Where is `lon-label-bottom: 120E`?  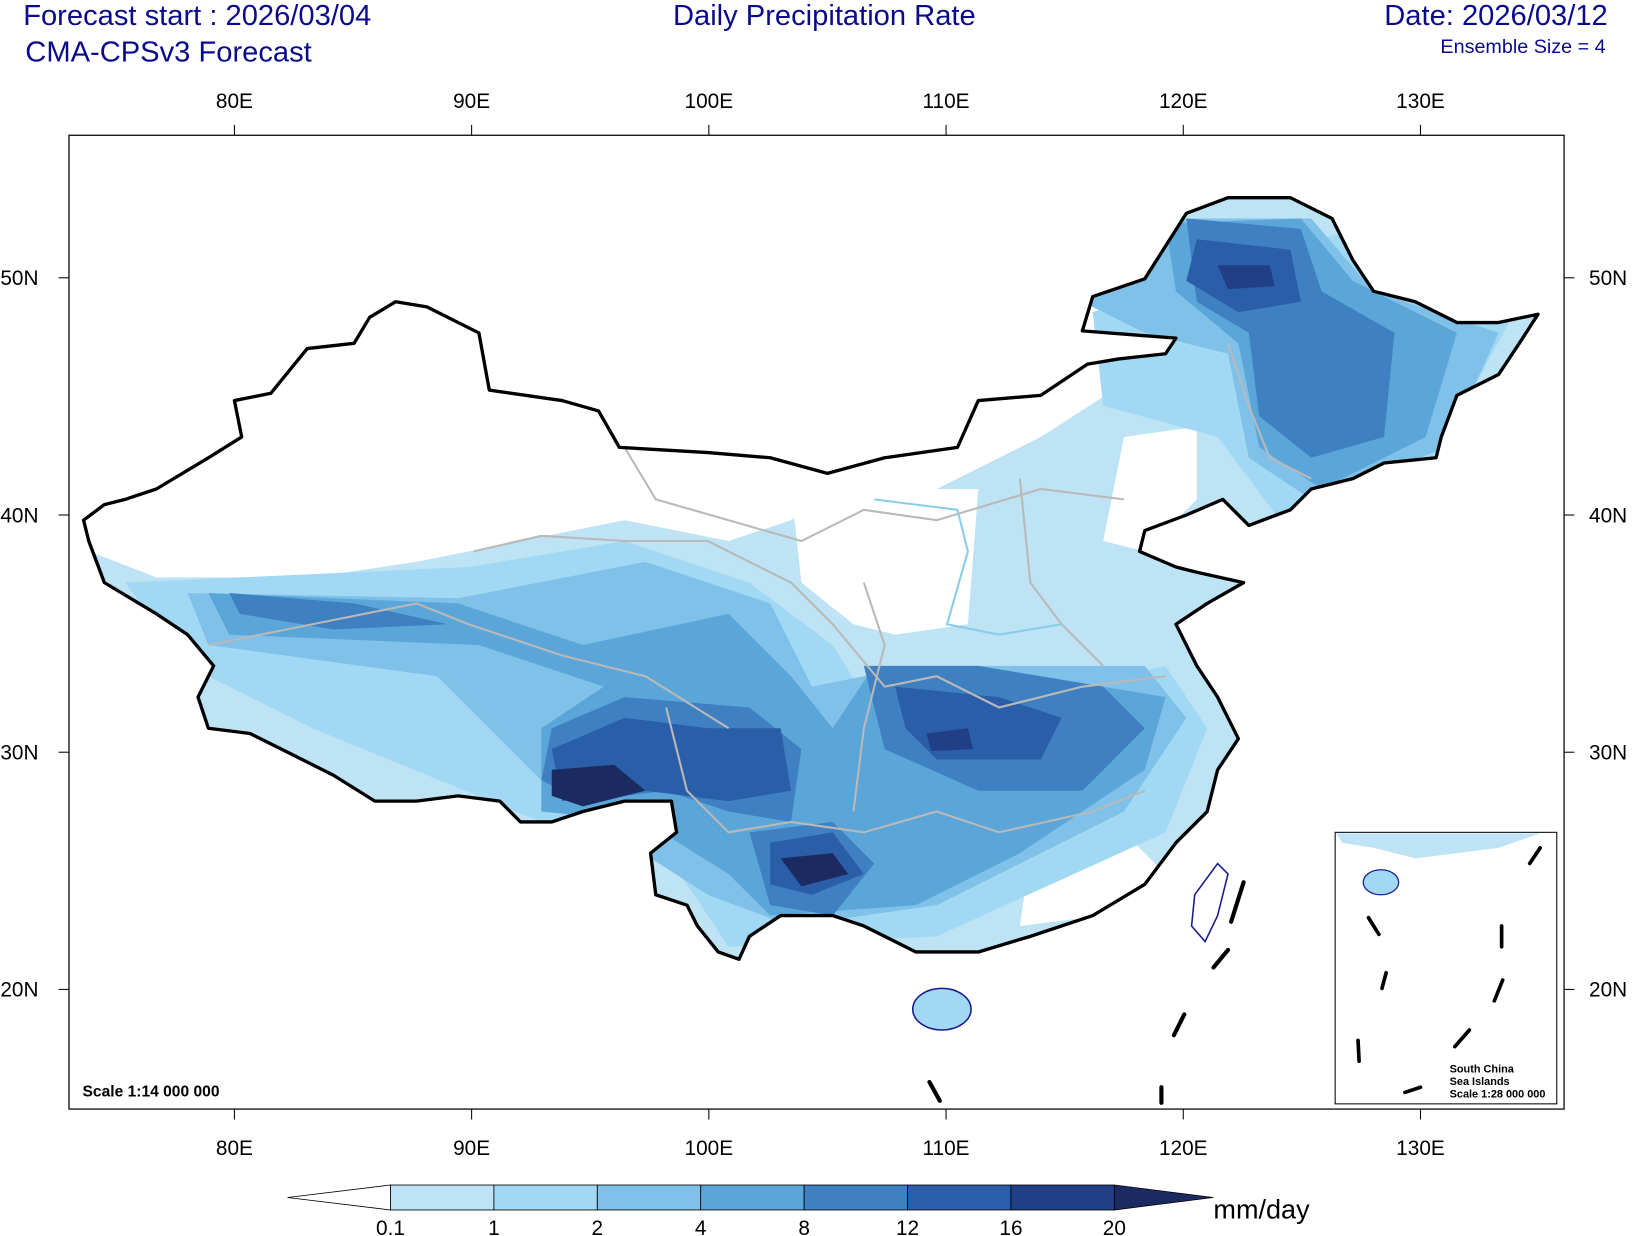
lon-label-bottom: 120E is located at coordinates (1183, 1148).